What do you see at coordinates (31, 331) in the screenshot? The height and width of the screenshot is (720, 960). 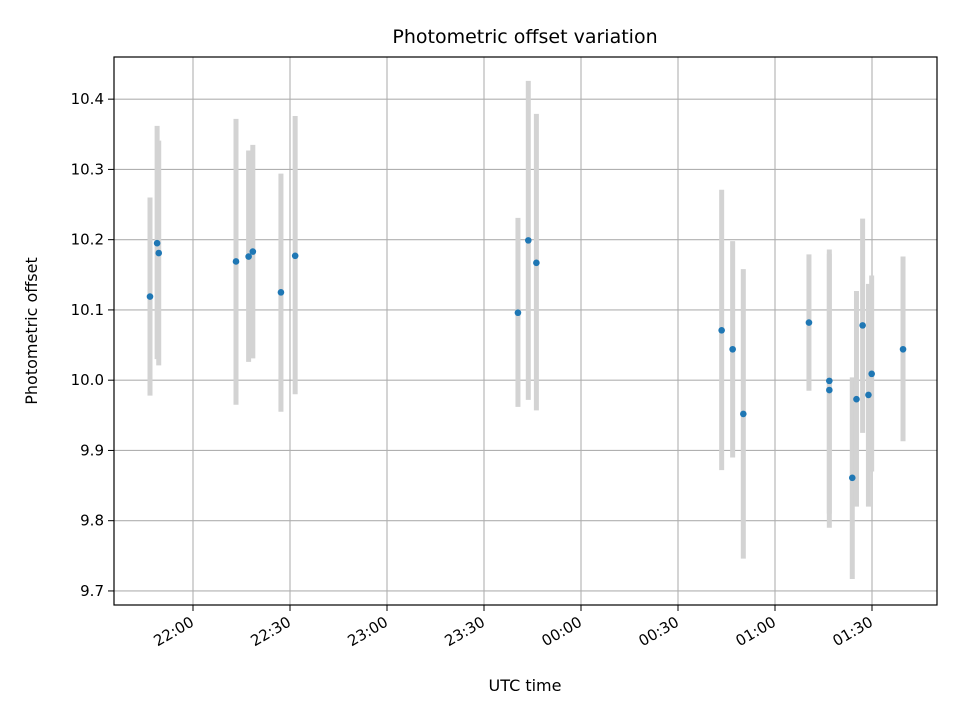 I see `y-axis-label: Photometric offset` at bounding box center [31, 331].